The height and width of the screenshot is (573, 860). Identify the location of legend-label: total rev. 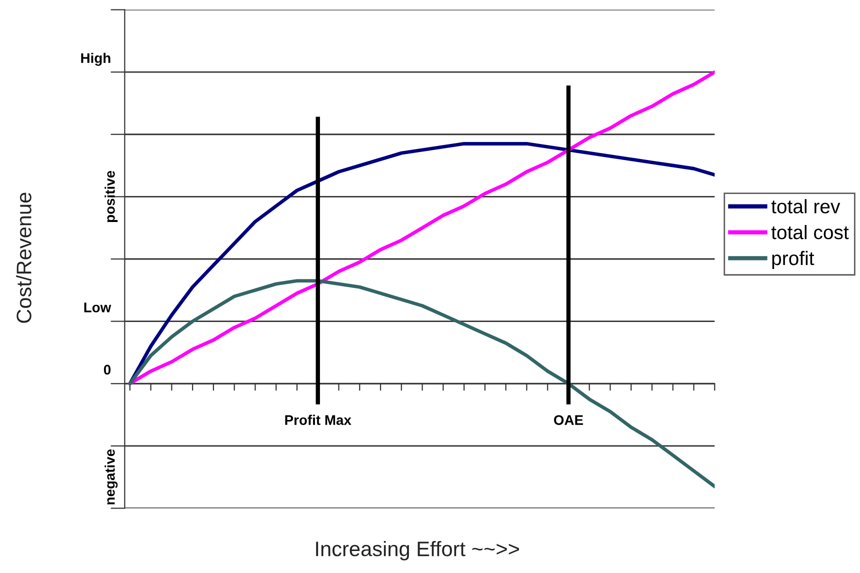
(805, 206).